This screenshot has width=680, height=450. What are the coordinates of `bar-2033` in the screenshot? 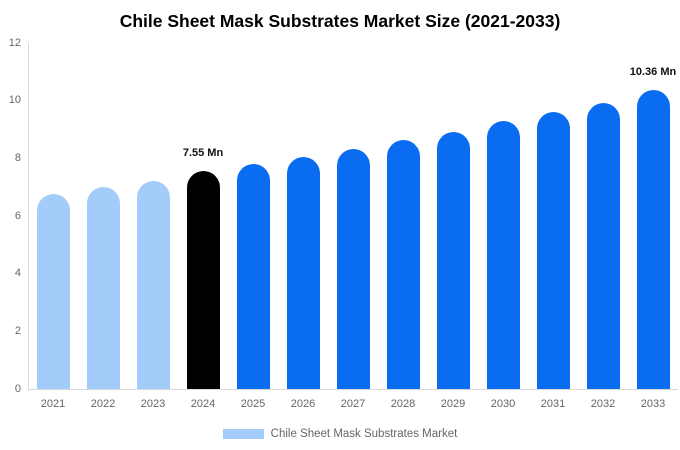 It's located at (653, 239).